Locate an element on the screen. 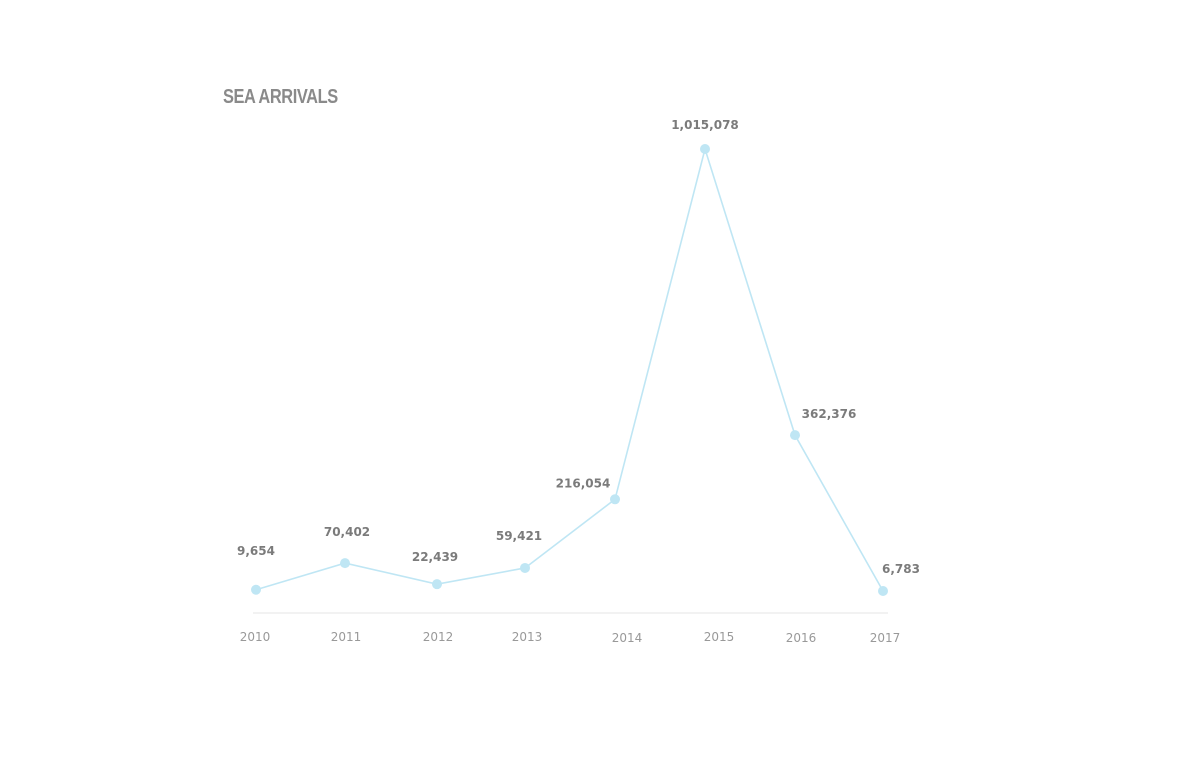 This screenshot has height=771, width=1200. x-tick-label: 2014 is located at coordinates (627, 638).